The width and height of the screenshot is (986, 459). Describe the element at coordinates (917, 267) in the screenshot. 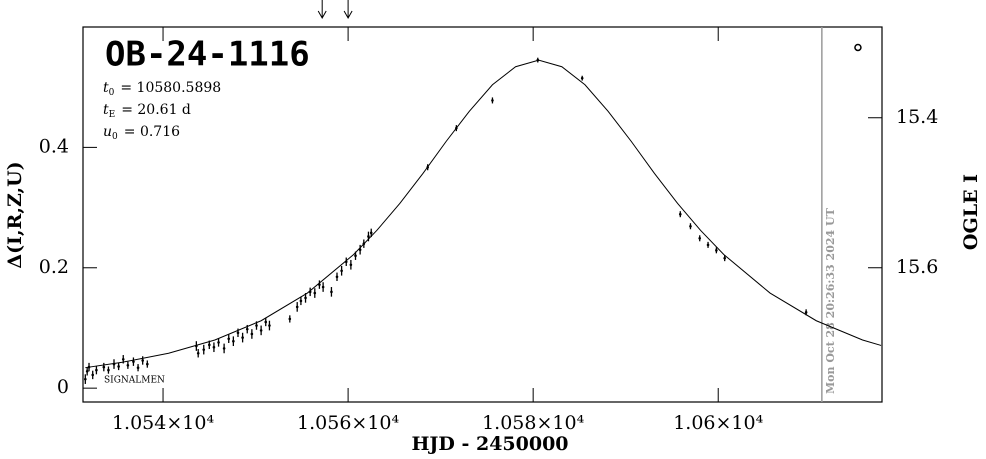

I see `y2-tick-label: 15.6` at that location.